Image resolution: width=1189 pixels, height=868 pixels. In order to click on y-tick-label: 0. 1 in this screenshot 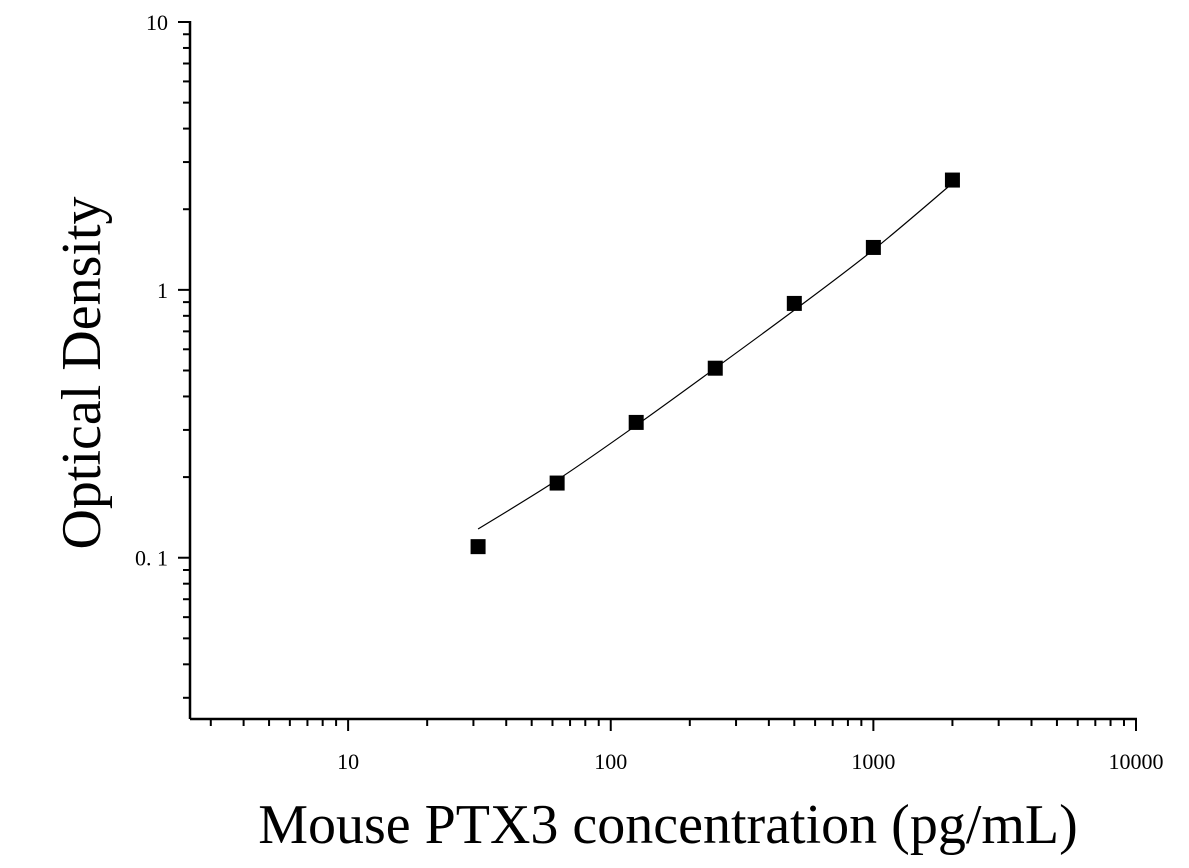, I will do `click(151, 558)`.